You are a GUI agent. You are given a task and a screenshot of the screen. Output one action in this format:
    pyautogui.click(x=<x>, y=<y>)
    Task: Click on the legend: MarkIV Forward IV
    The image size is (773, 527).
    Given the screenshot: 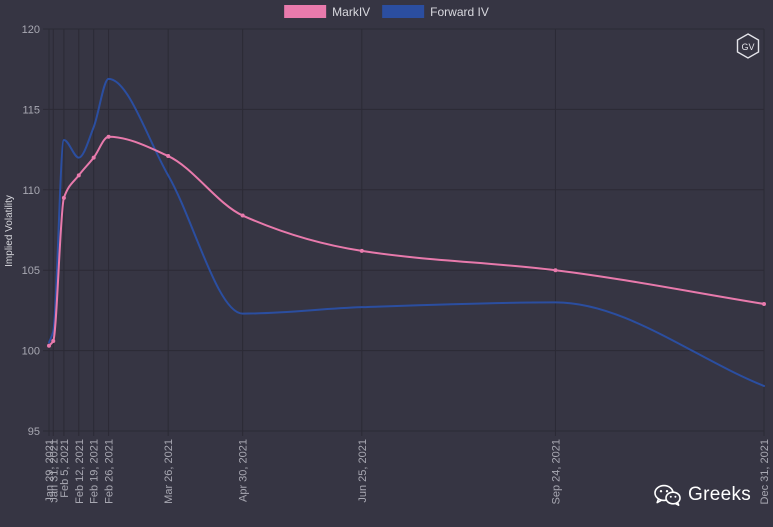 What is the action you would take?
    pyautogui.click(x=386, y=12)
    